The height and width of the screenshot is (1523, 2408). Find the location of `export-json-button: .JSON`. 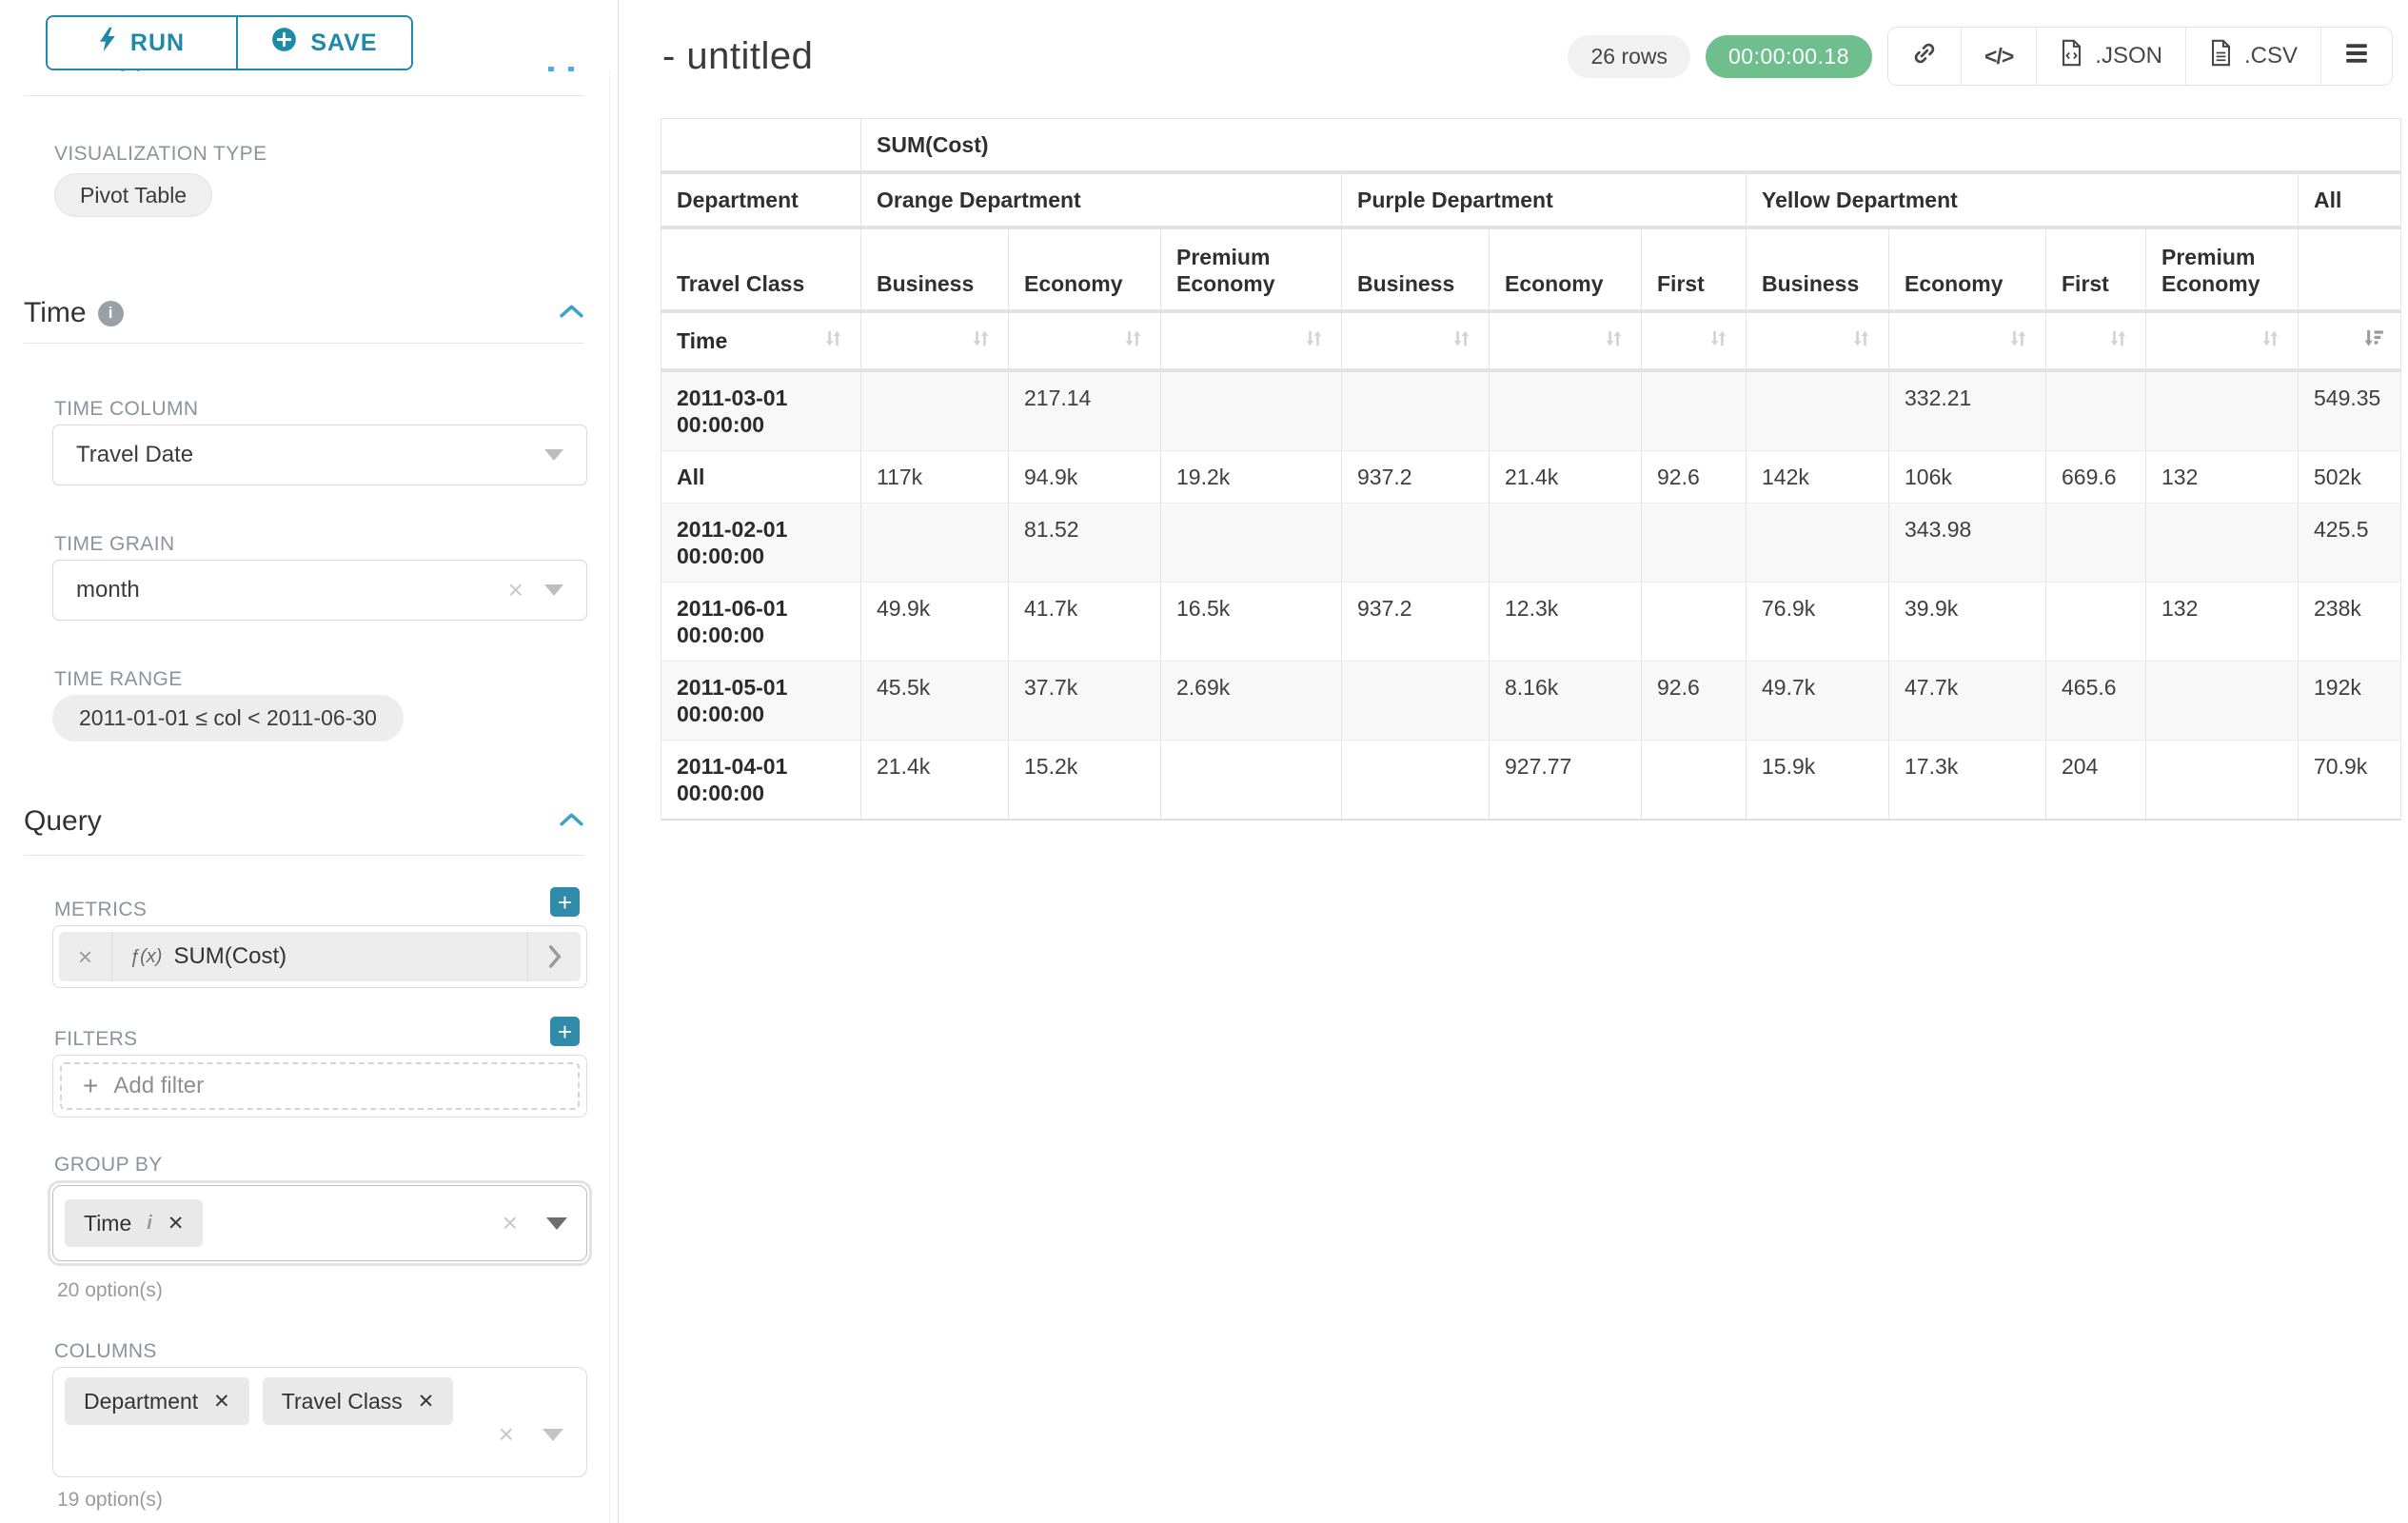

export-json-button: .JSON is located at coordinates (2110, 57).